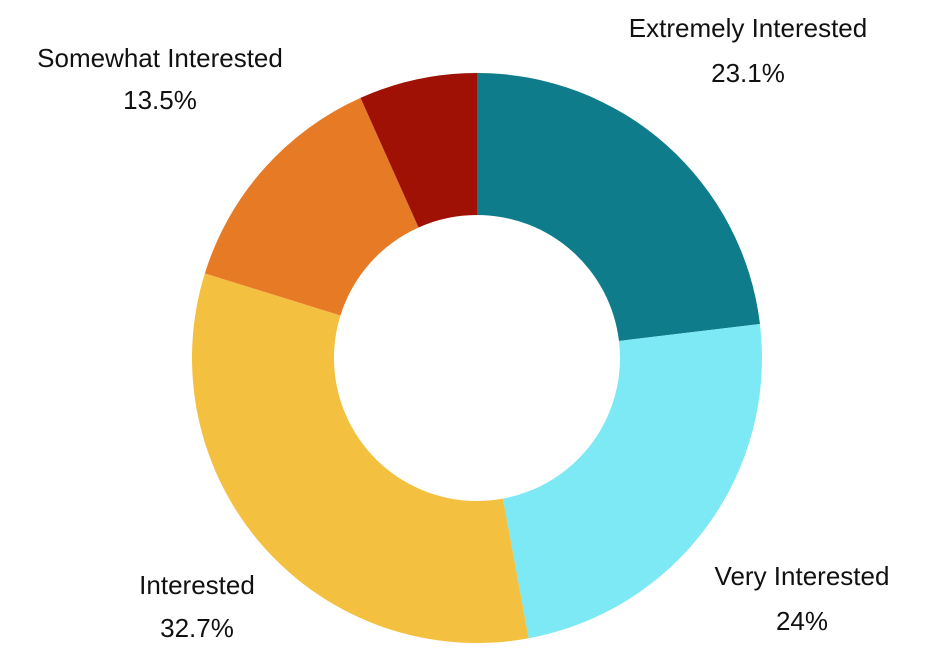 The image size is (934, 670). What do you see at coordinates (802, 621) in the screenshot?
I see `value-label: 24%` at bounding box center [802, 621].